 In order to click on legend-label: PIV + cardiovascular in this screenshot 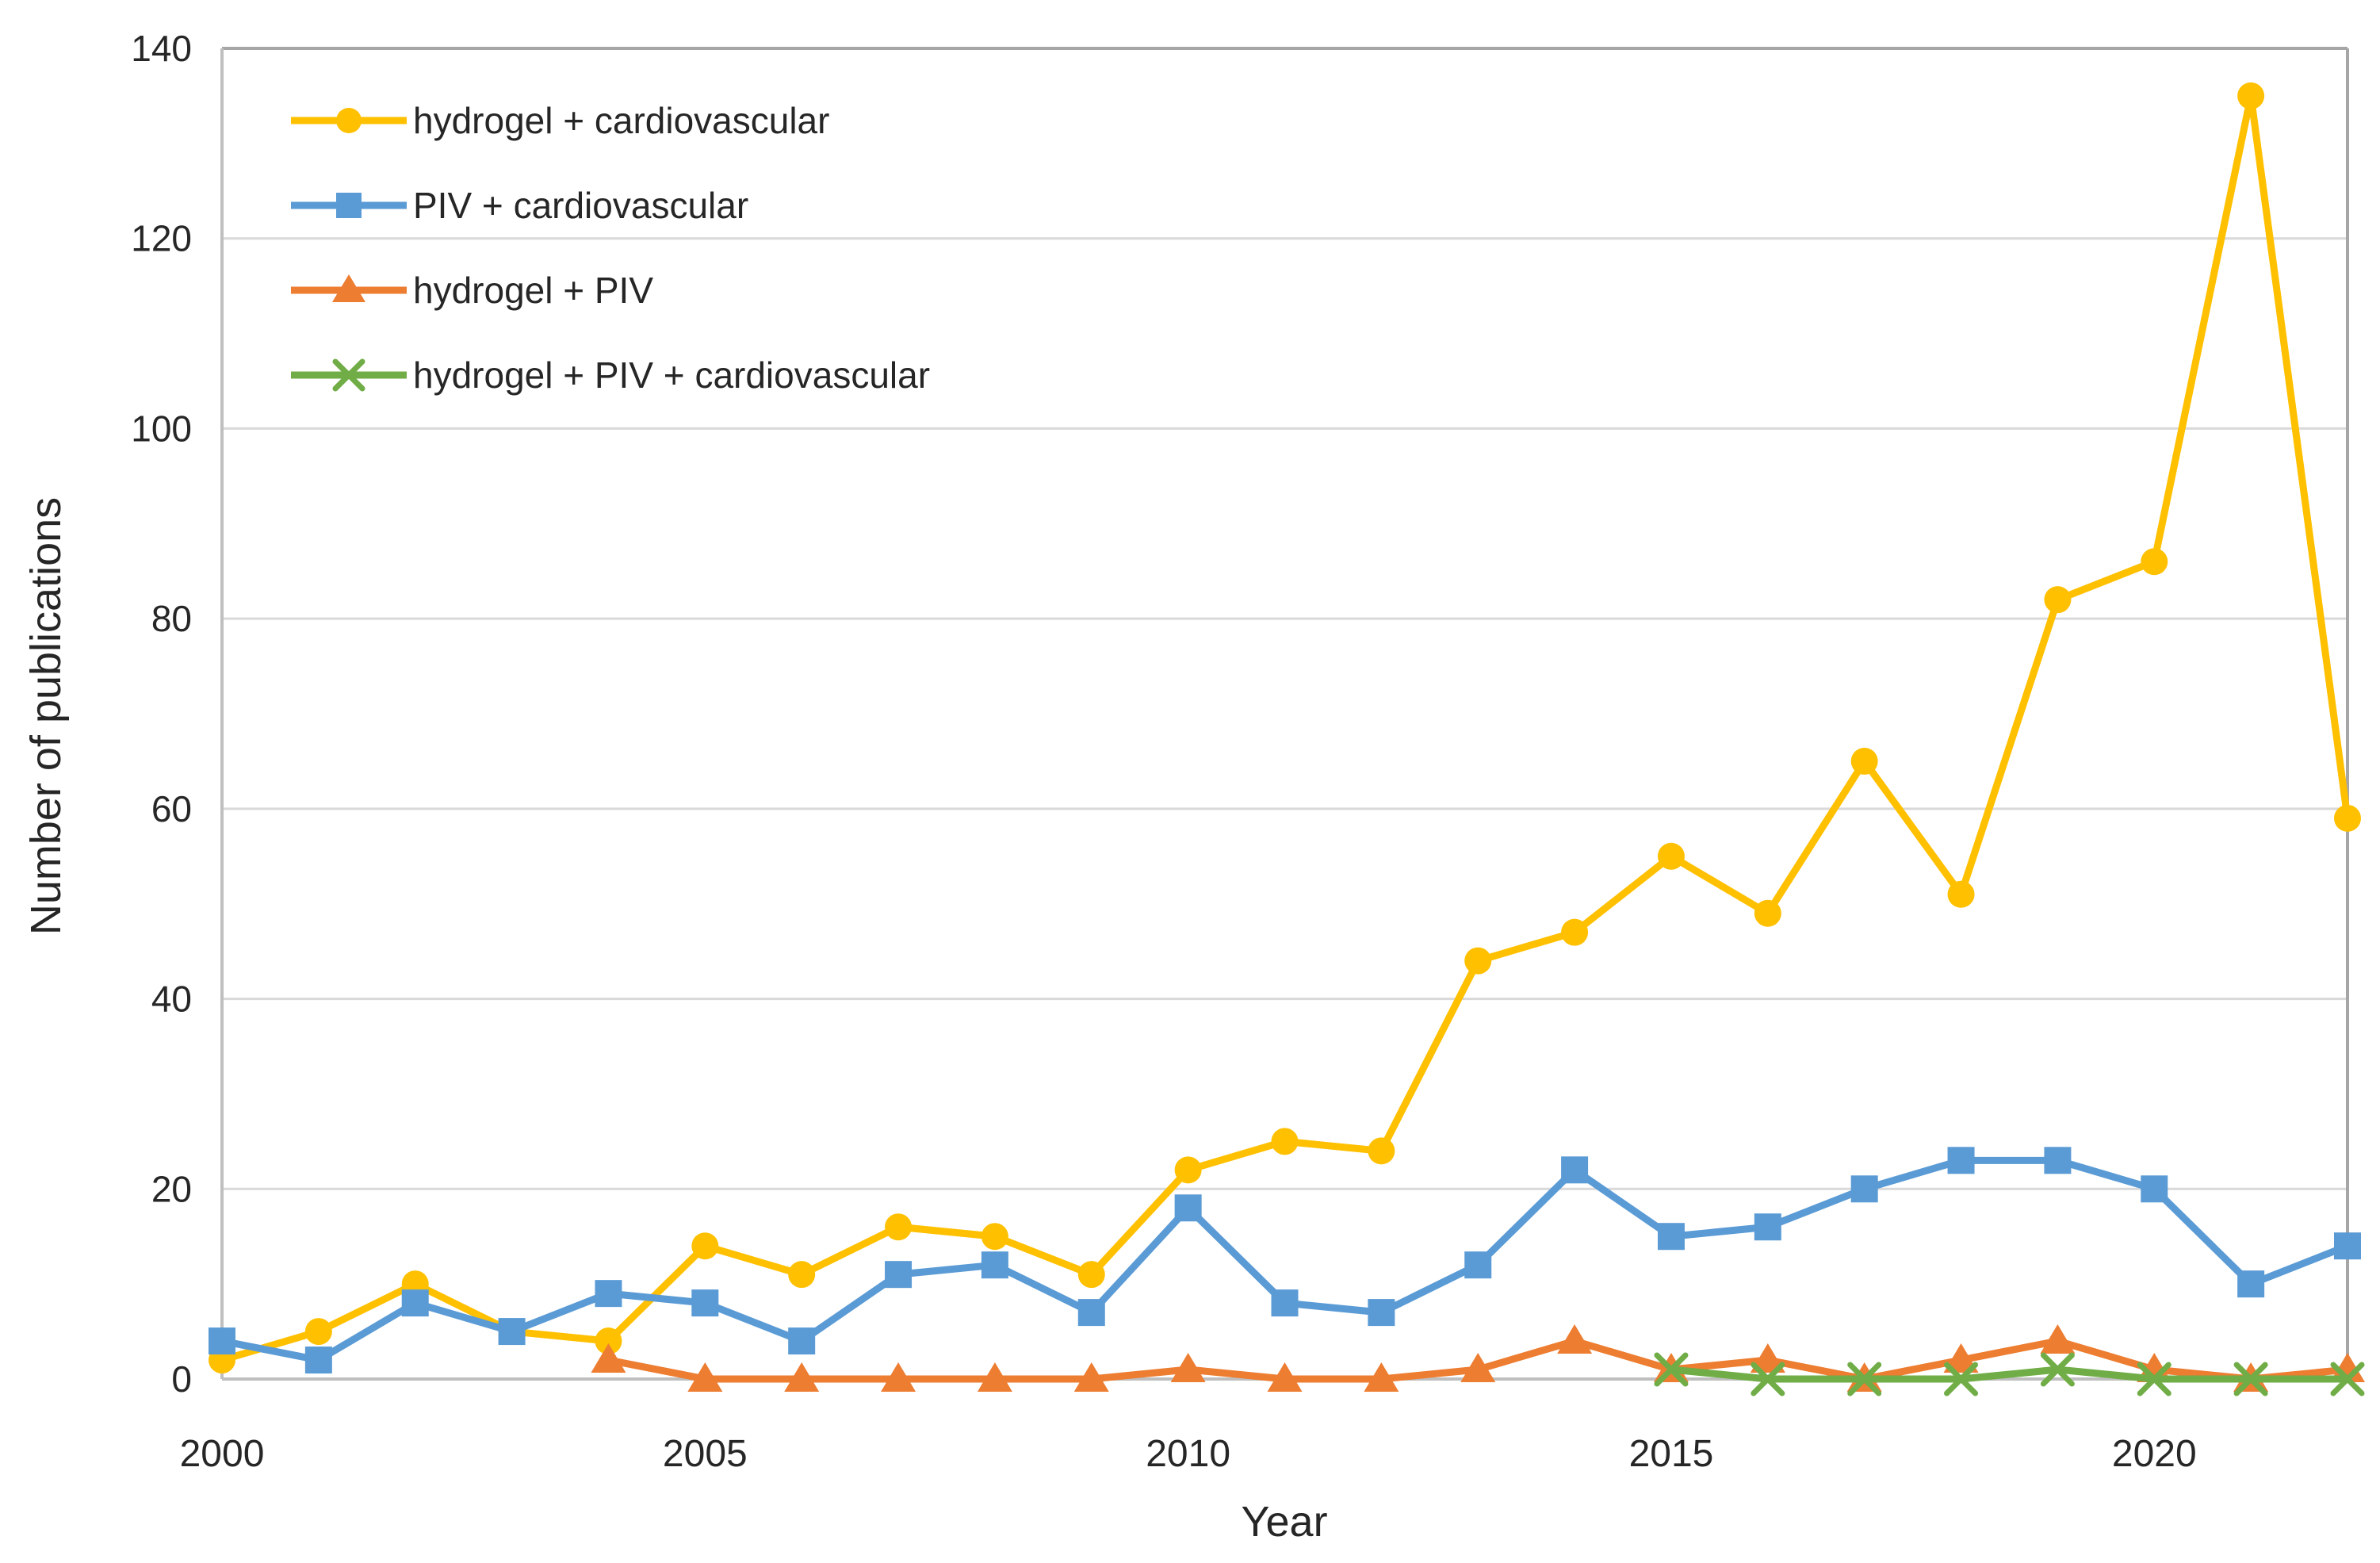, I will do `click(581, 205)`.